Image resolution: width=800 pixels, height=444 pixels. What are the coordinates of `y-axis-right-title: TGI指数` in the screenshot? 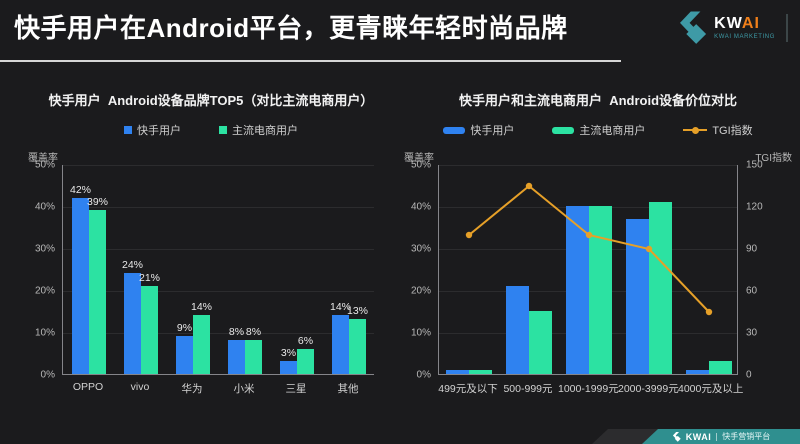 It's located at (773, 158).